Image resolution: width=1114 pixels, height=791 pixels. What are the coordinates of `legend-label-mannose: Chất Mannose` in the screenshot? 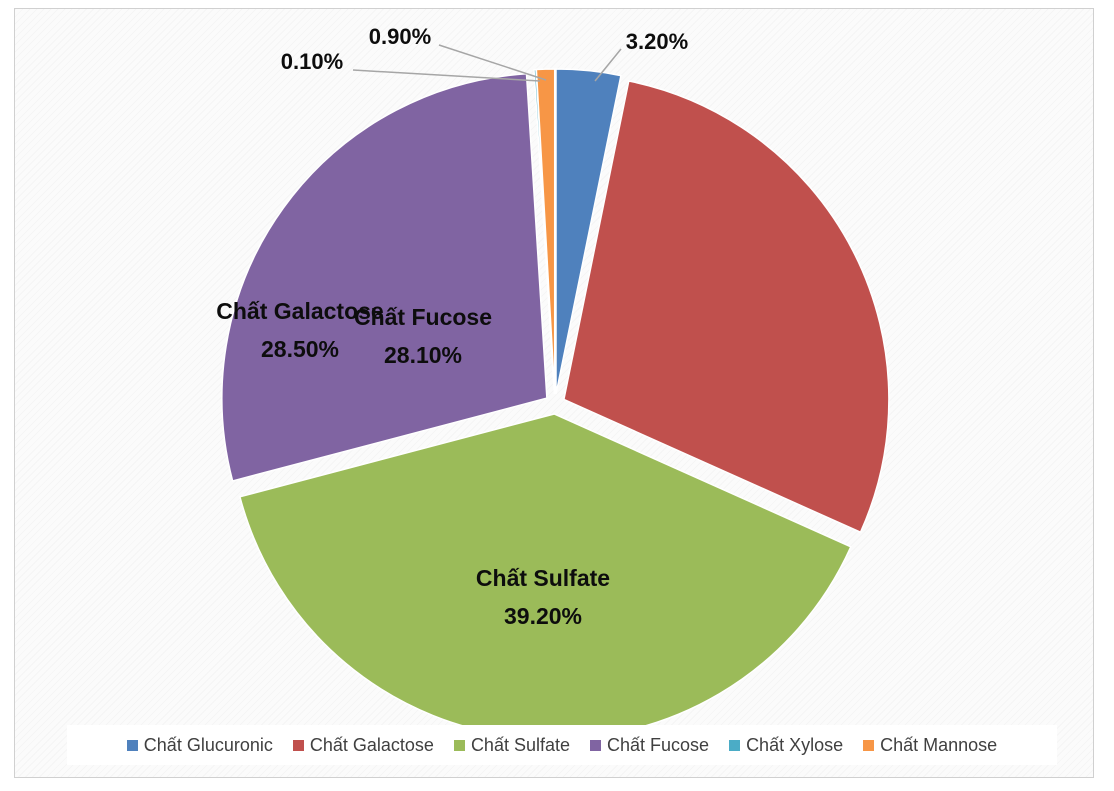 It's located at (939, 744).